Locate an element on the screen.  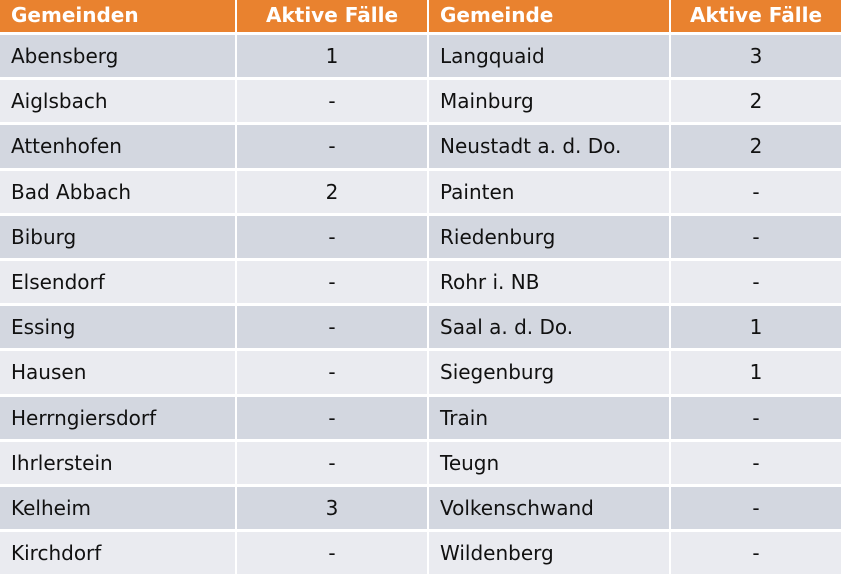
cell-municipality-left: Bad Abbach is located at coordinates (117, 191).